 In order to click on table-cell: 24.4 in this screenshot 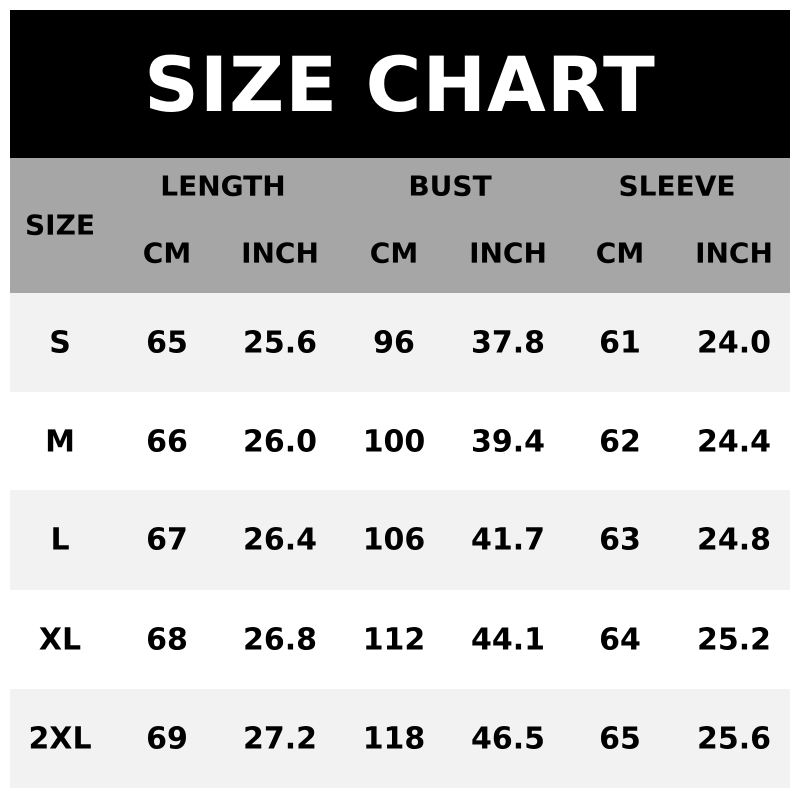, I will do `click(734, 442)`.